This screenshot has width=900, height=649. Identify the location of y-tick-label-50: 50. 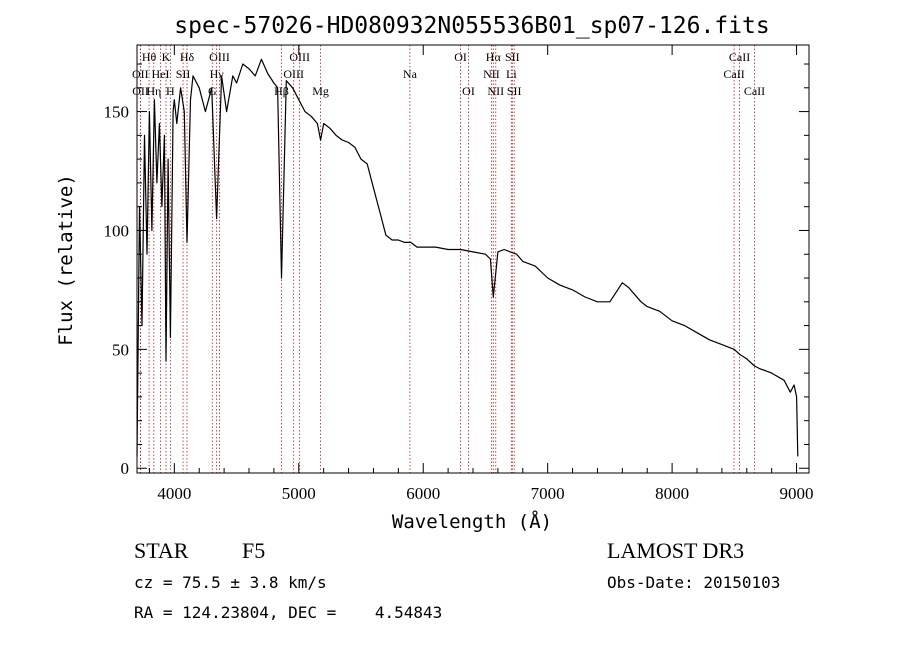
(120, 349).